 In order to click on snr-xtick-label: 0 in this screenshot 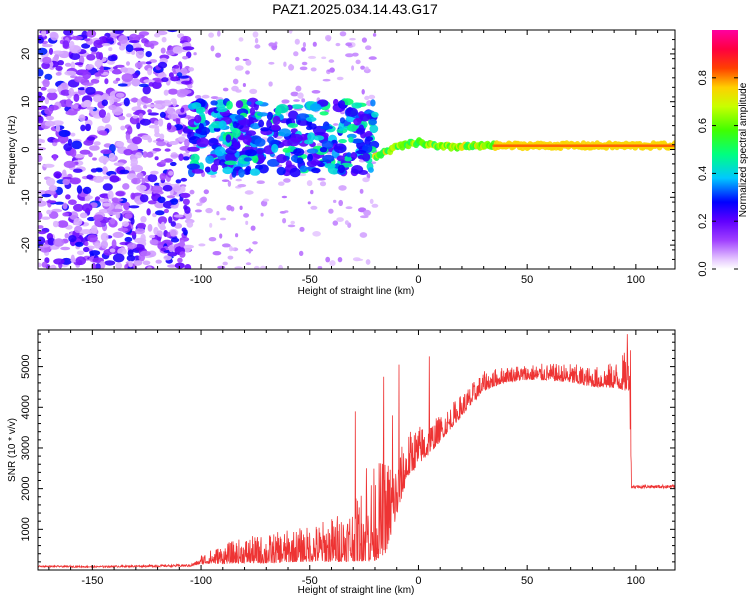, I will do `click(418, 581)`.